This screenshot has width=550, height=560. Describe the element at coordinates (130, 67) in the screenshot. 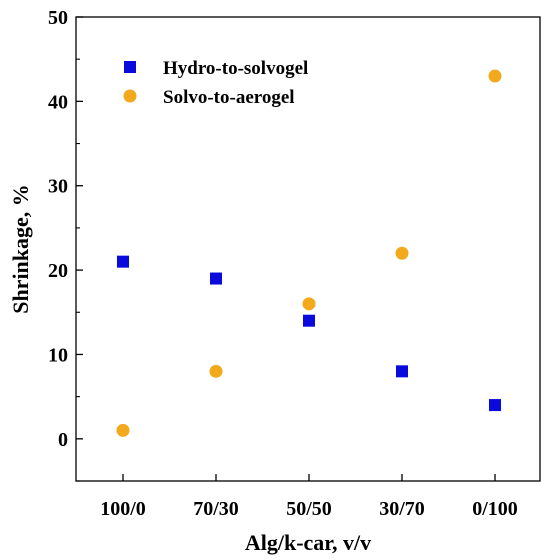

I see `legend-marker-square` at that location.